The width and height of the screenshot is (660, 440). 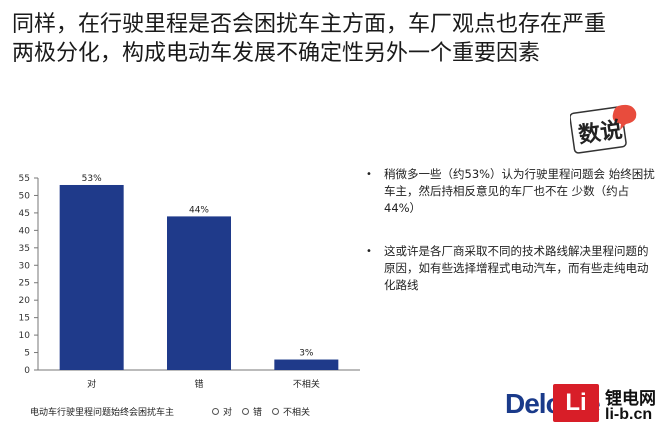 I want to click on logo-area: Deloitte Li 锂电网 li-b.cn, so click(x=582, y=411).